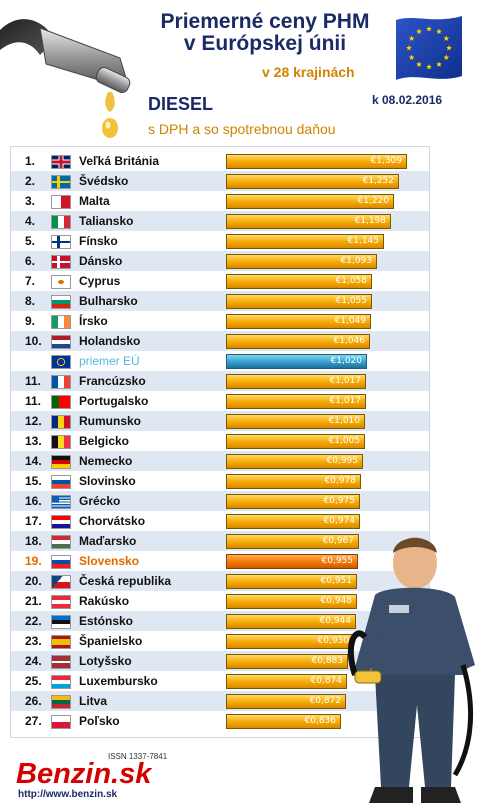  What do you see at coordinates (220, 541) in the screenshot?
I see `country-row: 18. Maďarsko €0,967` at bounding box center [220, 541].